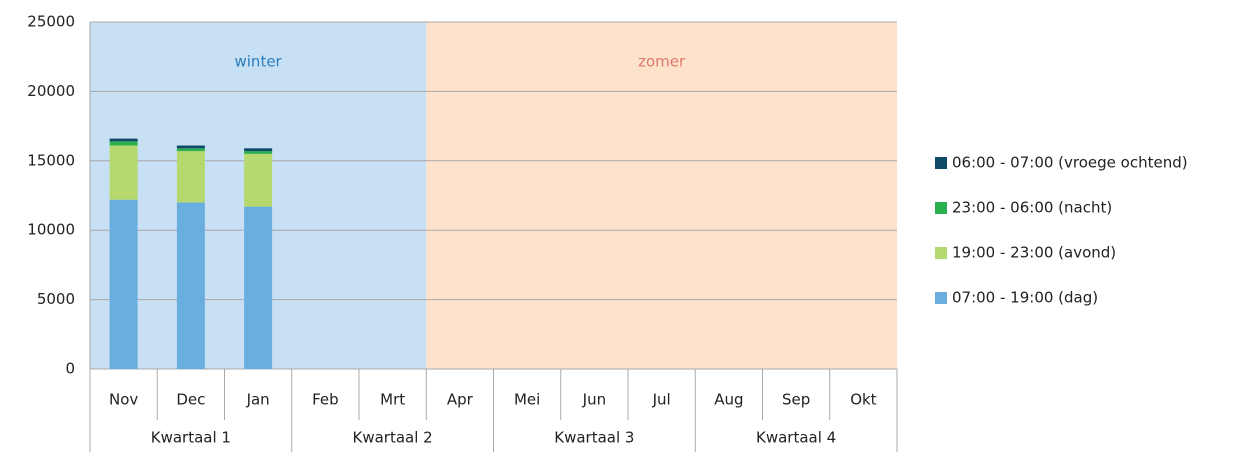 This screenshot has height=452, width=1253. Describe the element at coordinates (70, 369) in the screenshot. I see `y-tick-label: 0` at that location.